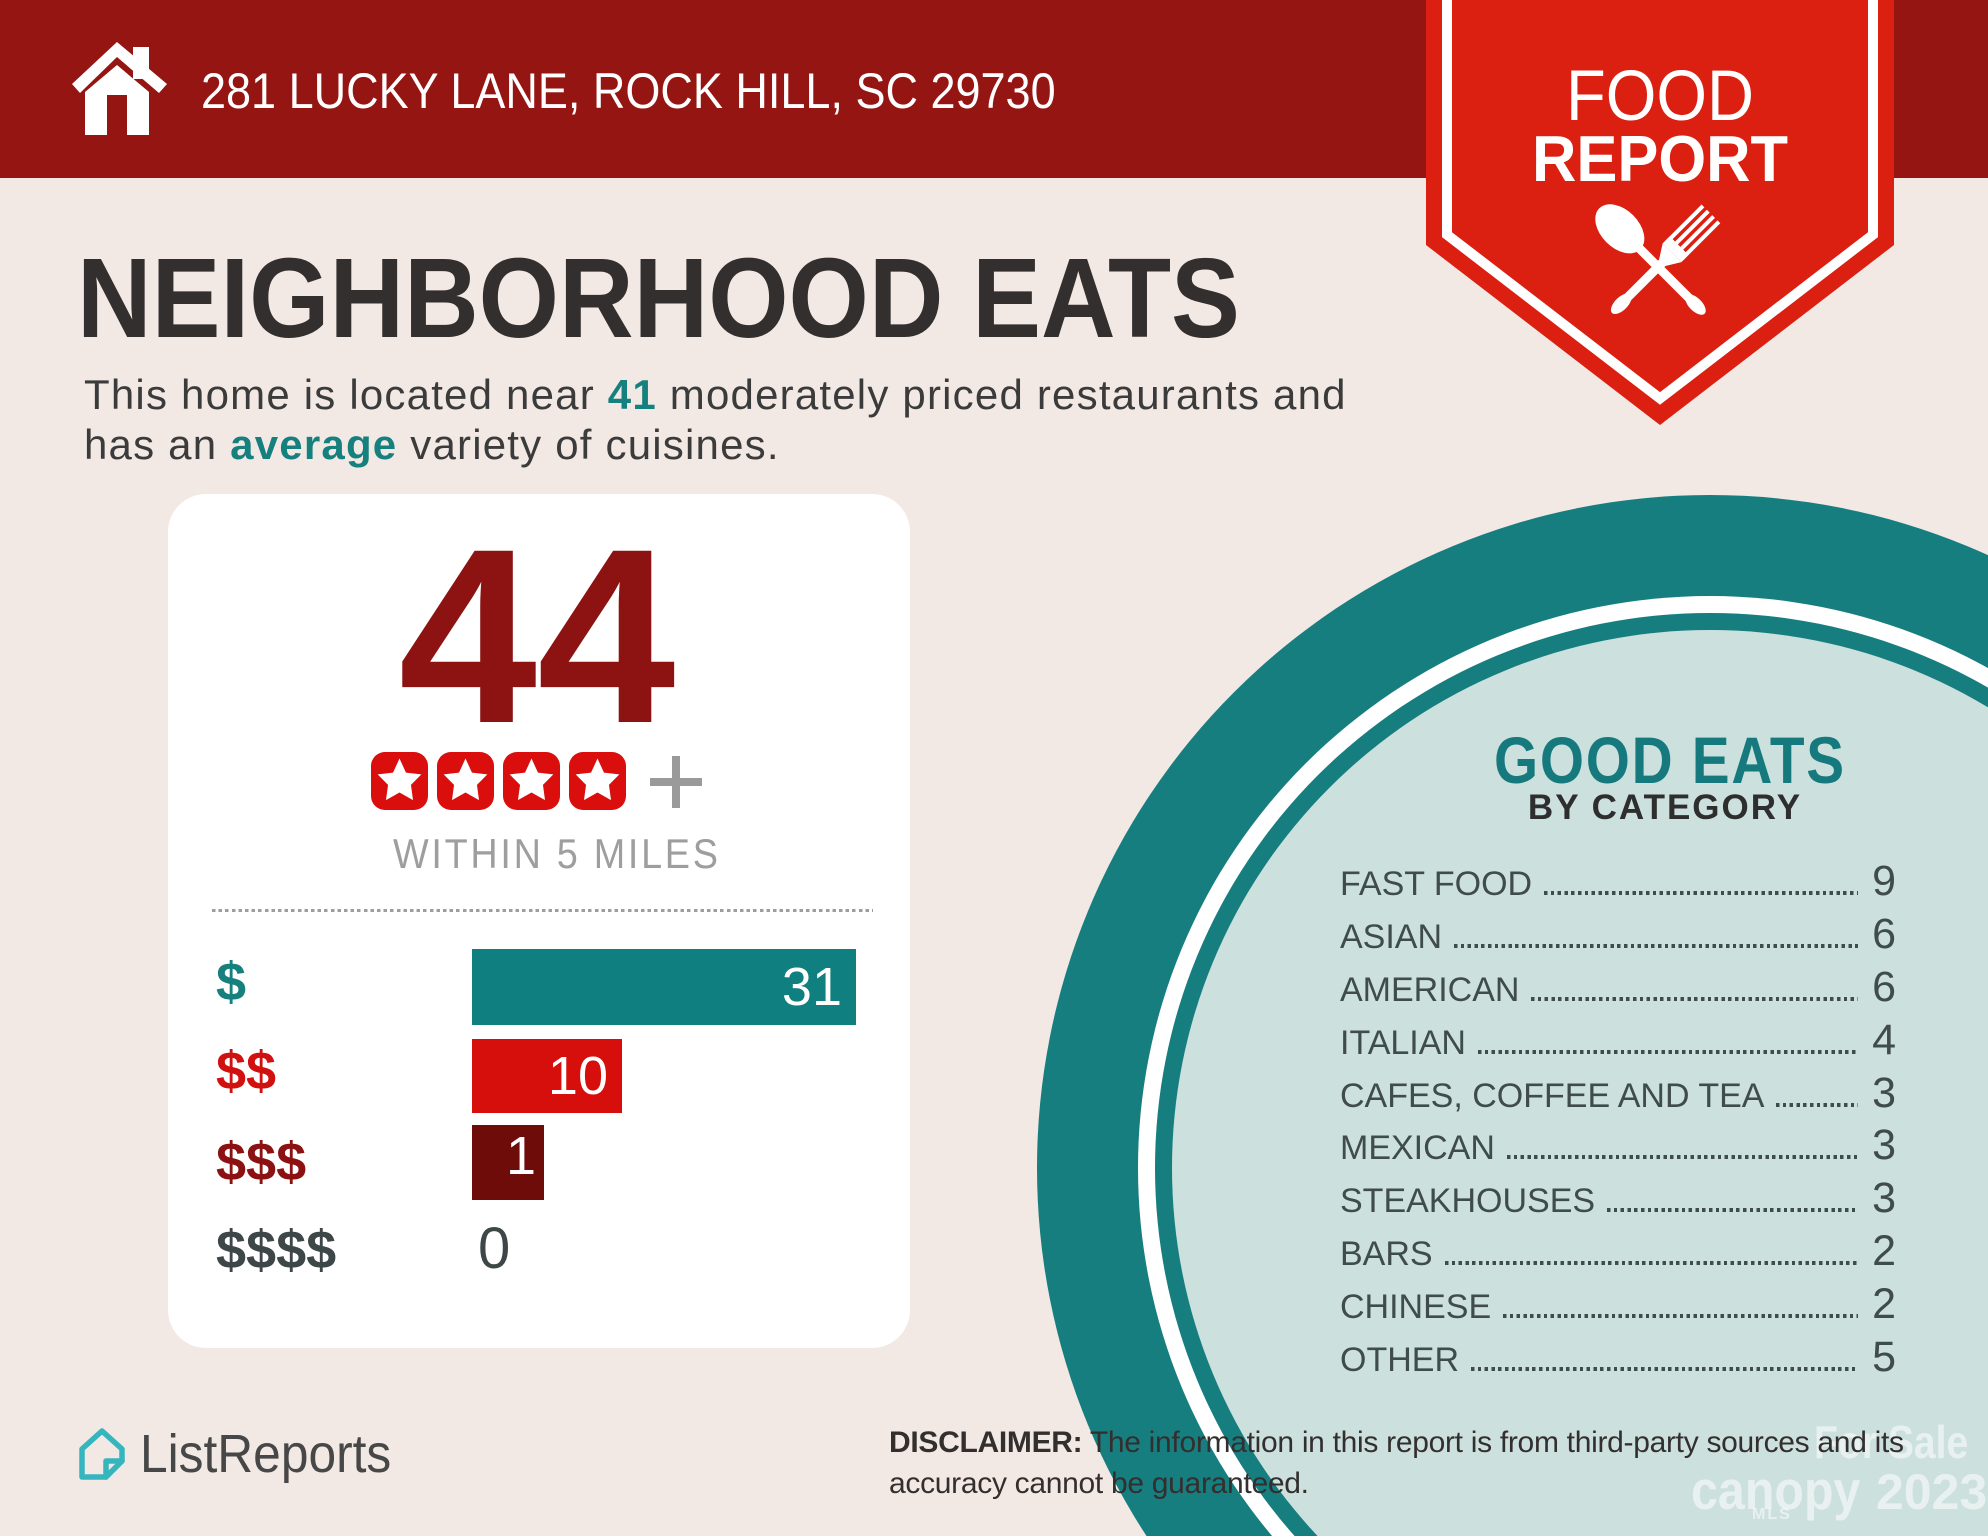 This screenshot has height=1536, width=1988. Describe the element at coordinates (1660, 96) in the screenshot. I see `svg-text: FOOD` at that location.